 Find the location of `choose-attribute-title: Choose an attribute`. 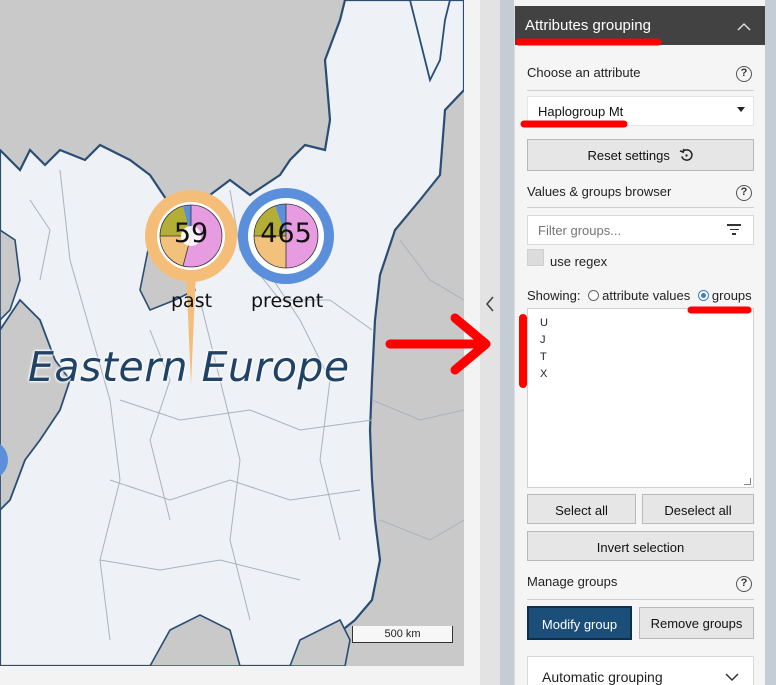

choose-attribute-title: Choose an attribute is located at coordinates (584, 72).